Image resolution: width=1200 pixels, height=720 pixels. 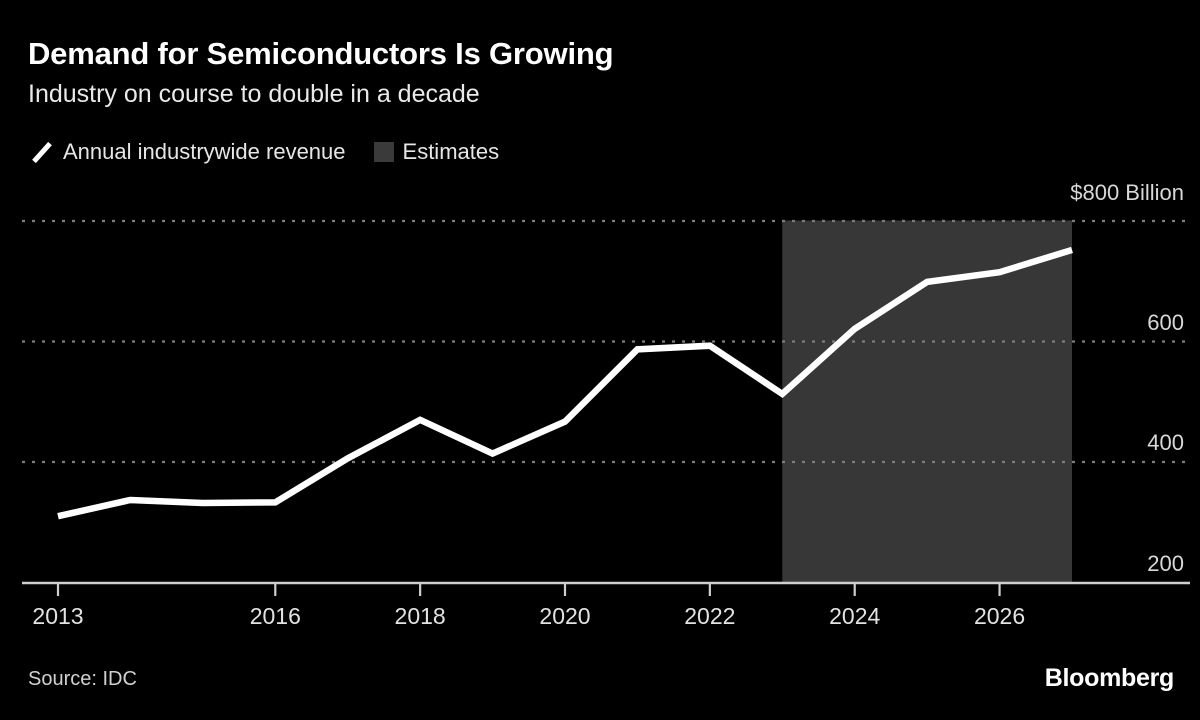 I want to click on legend-item-estimates: Estimates, so click(x=436, y=152).